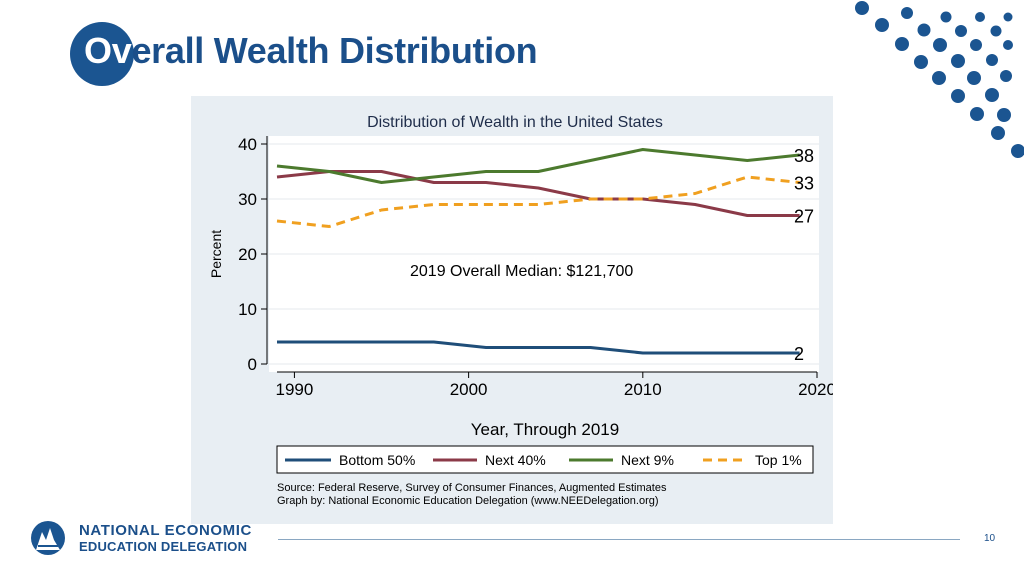 This screenshot has width=1024, height=576. What do you see at coordinates (545, 429) in the screenshot?
I see `x-axis-label: Year, Through 2019` at bounding box center [545, 429].